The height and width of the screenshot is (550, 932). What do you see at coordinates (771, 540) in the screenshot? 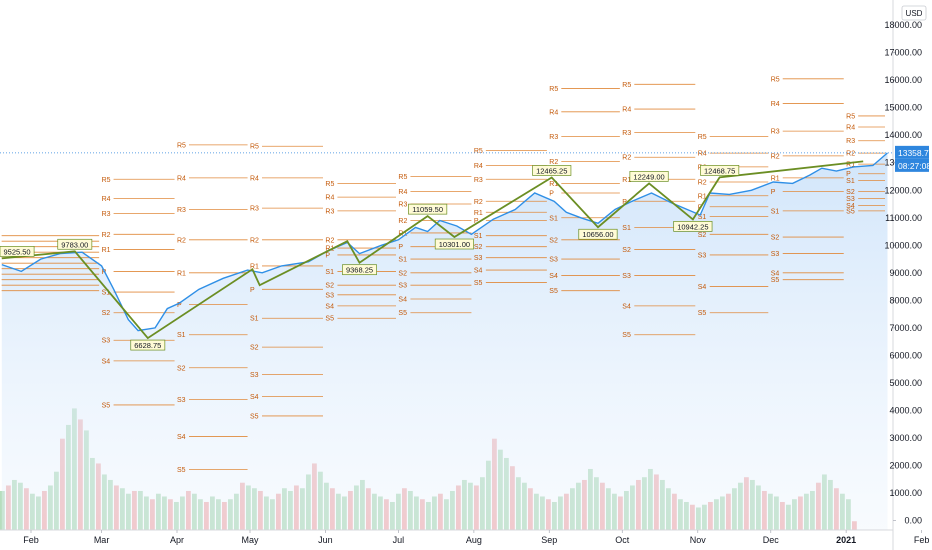
I see `x-tick-label: Dec` at bounding box center [771, 540].